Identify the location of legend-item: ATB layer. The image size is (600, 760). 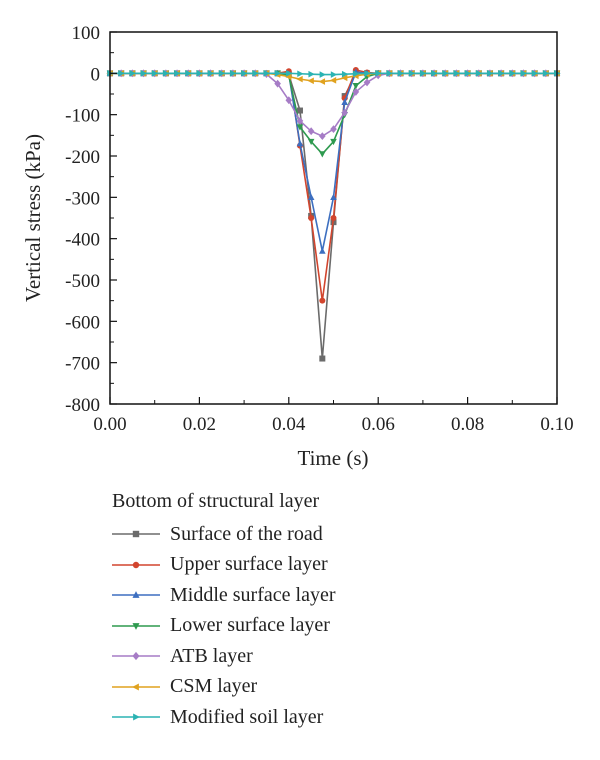
(223, 656).